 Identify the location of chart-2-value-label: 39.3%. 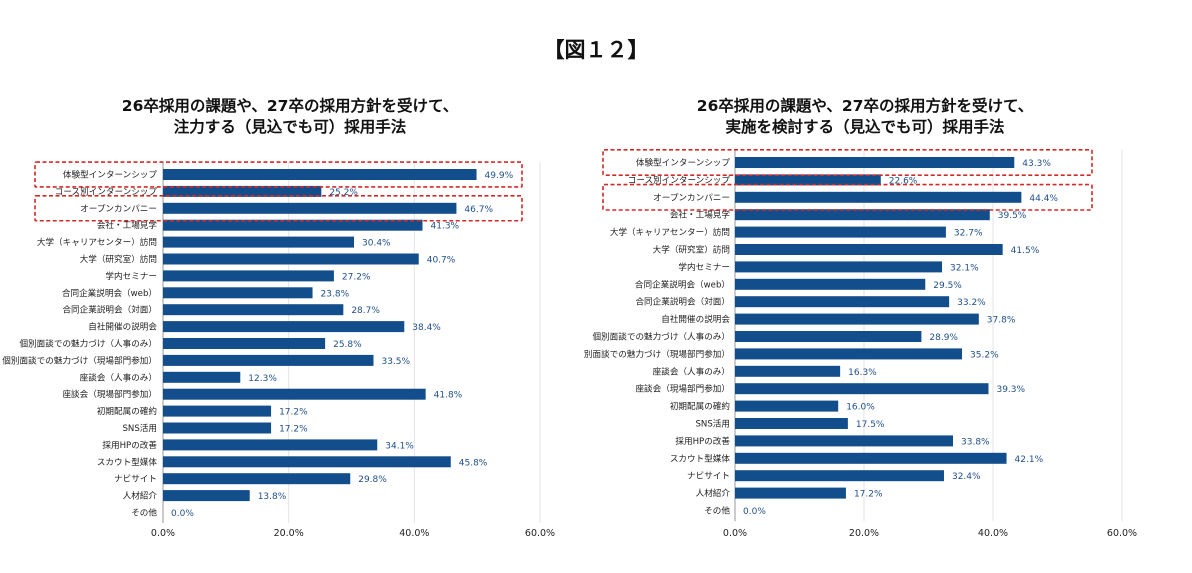
(1010, 390).